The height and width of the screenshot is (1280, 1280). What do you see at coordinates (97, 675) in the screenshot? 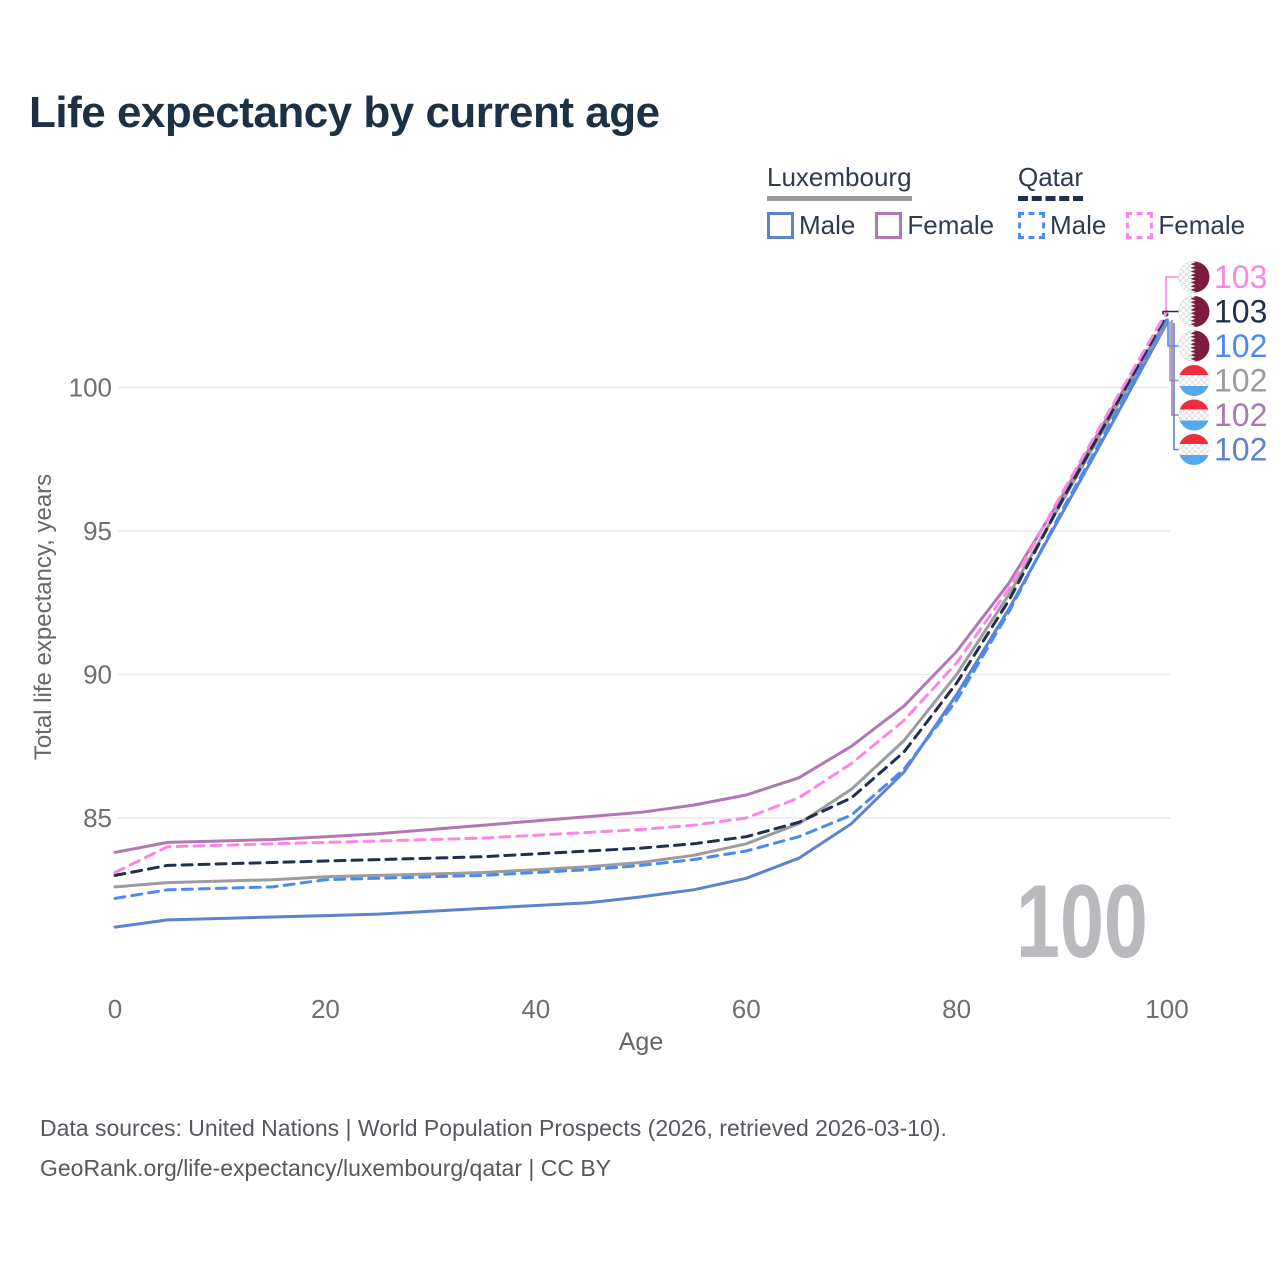
I see `y-tick-label: 90` at bounding box center [97, 675].